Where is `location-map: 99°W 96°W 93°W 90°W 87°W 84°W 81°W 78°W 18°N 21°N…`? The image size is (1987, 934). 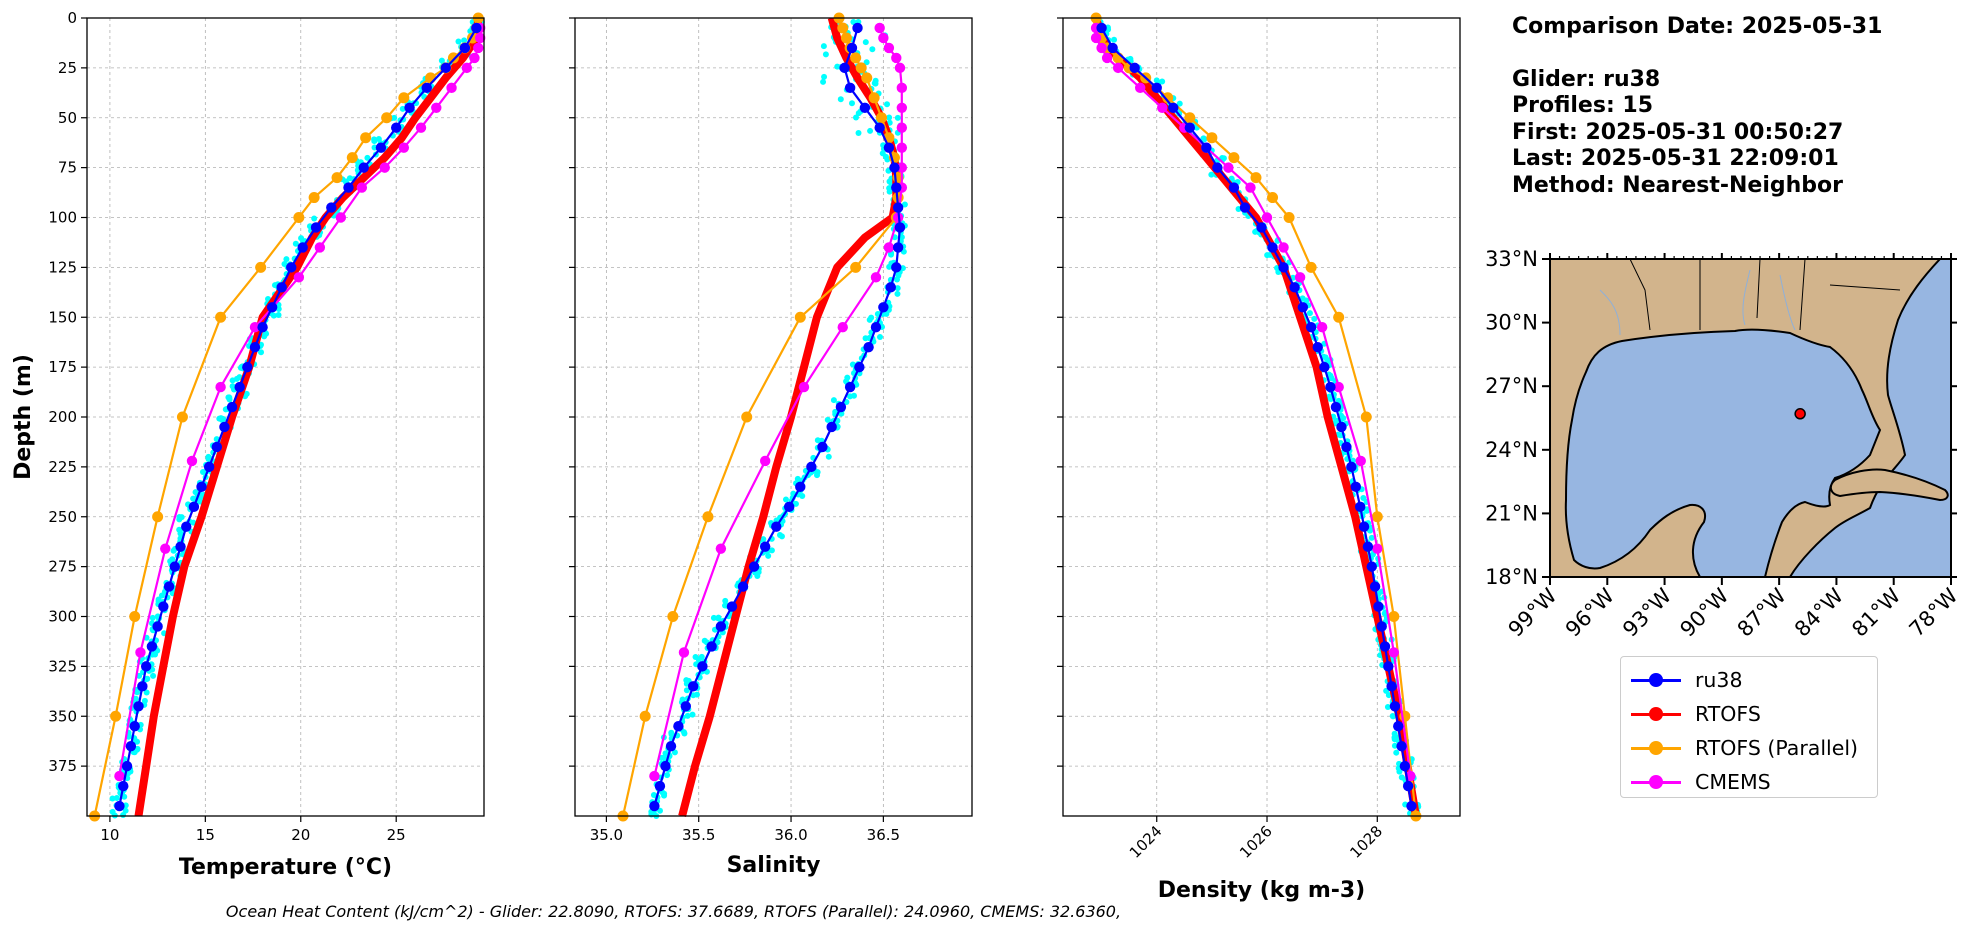
location-map: 99°W 96°W 93°W 90°W 87°W 84°W 81°W 78°W 18°N 21°N… is located at coordinates (1724, 444).